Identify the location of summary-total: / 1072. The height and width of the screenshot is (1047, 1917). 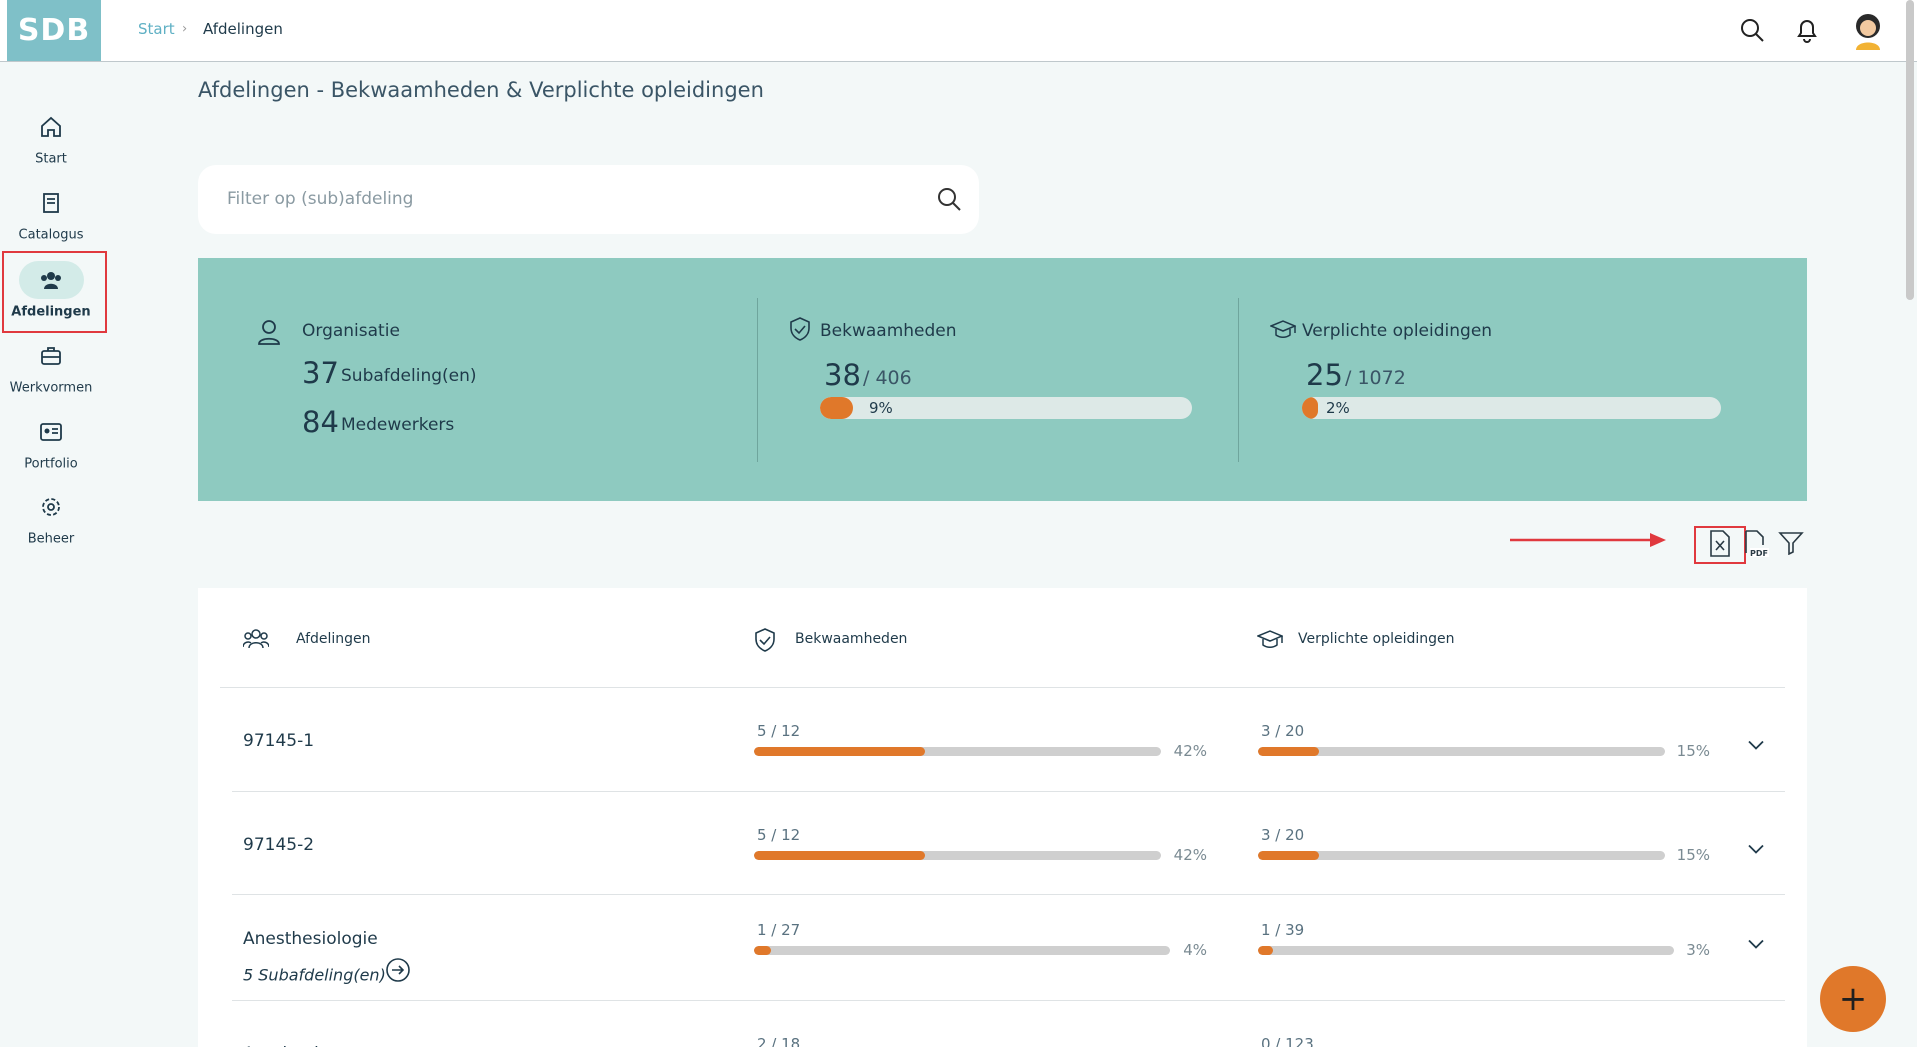
(1375, 378).